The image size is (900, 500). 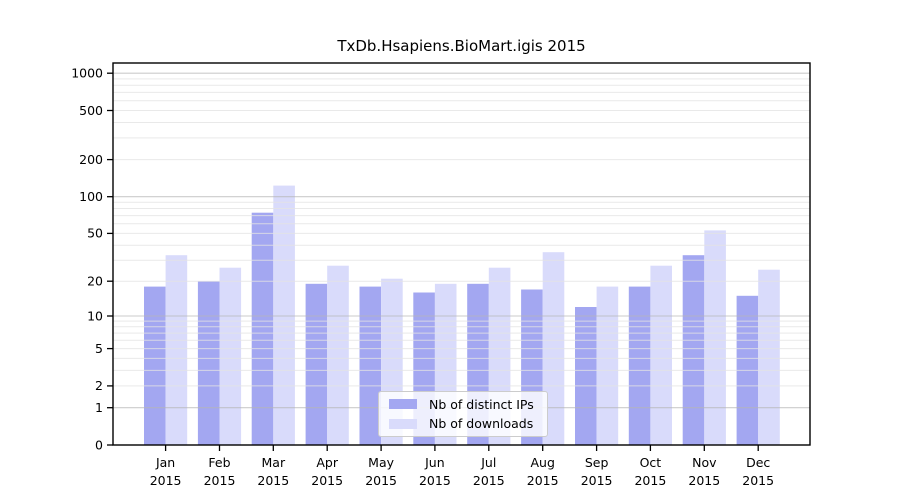 What do you see at coordinates (327, 462) in the screenshot?
I see `x-tick-label-month: Apr` at bounding box center [327, 462].